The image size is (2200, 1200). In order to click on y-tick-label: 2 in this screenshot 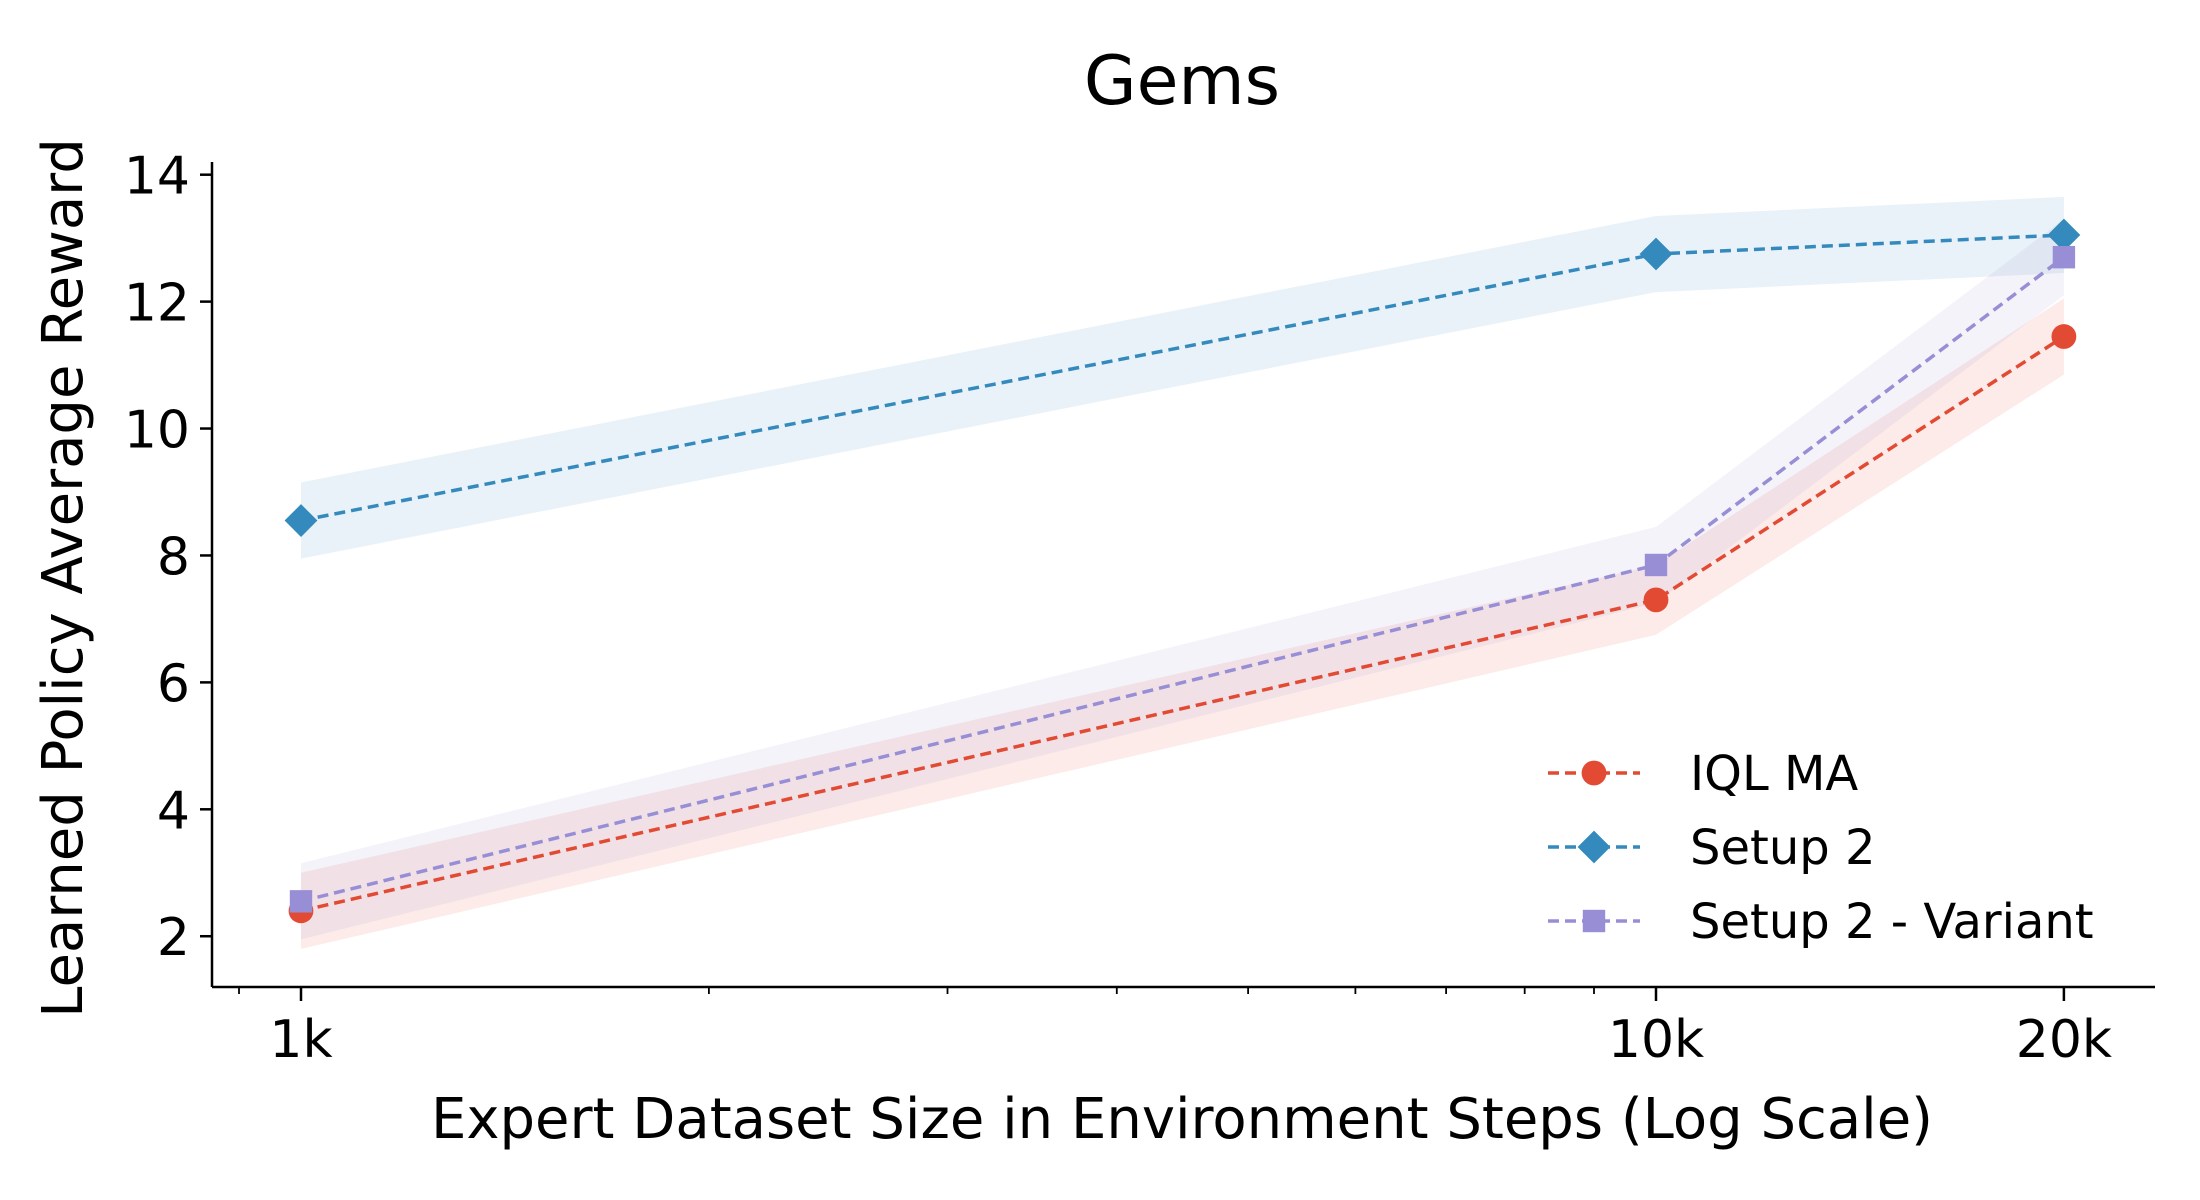, I will do `click(173, 938)`.